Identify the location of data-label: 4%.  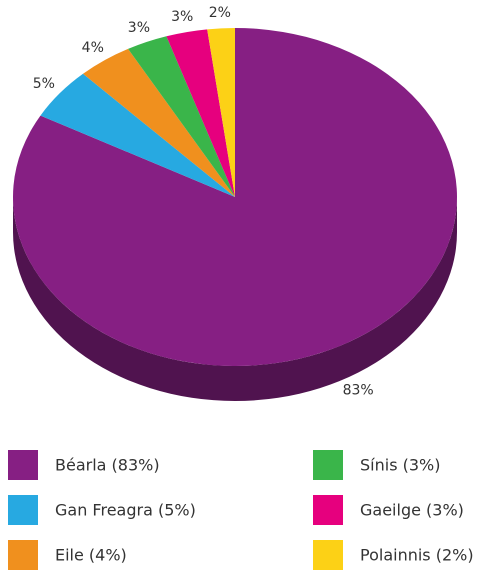
(93, 48).